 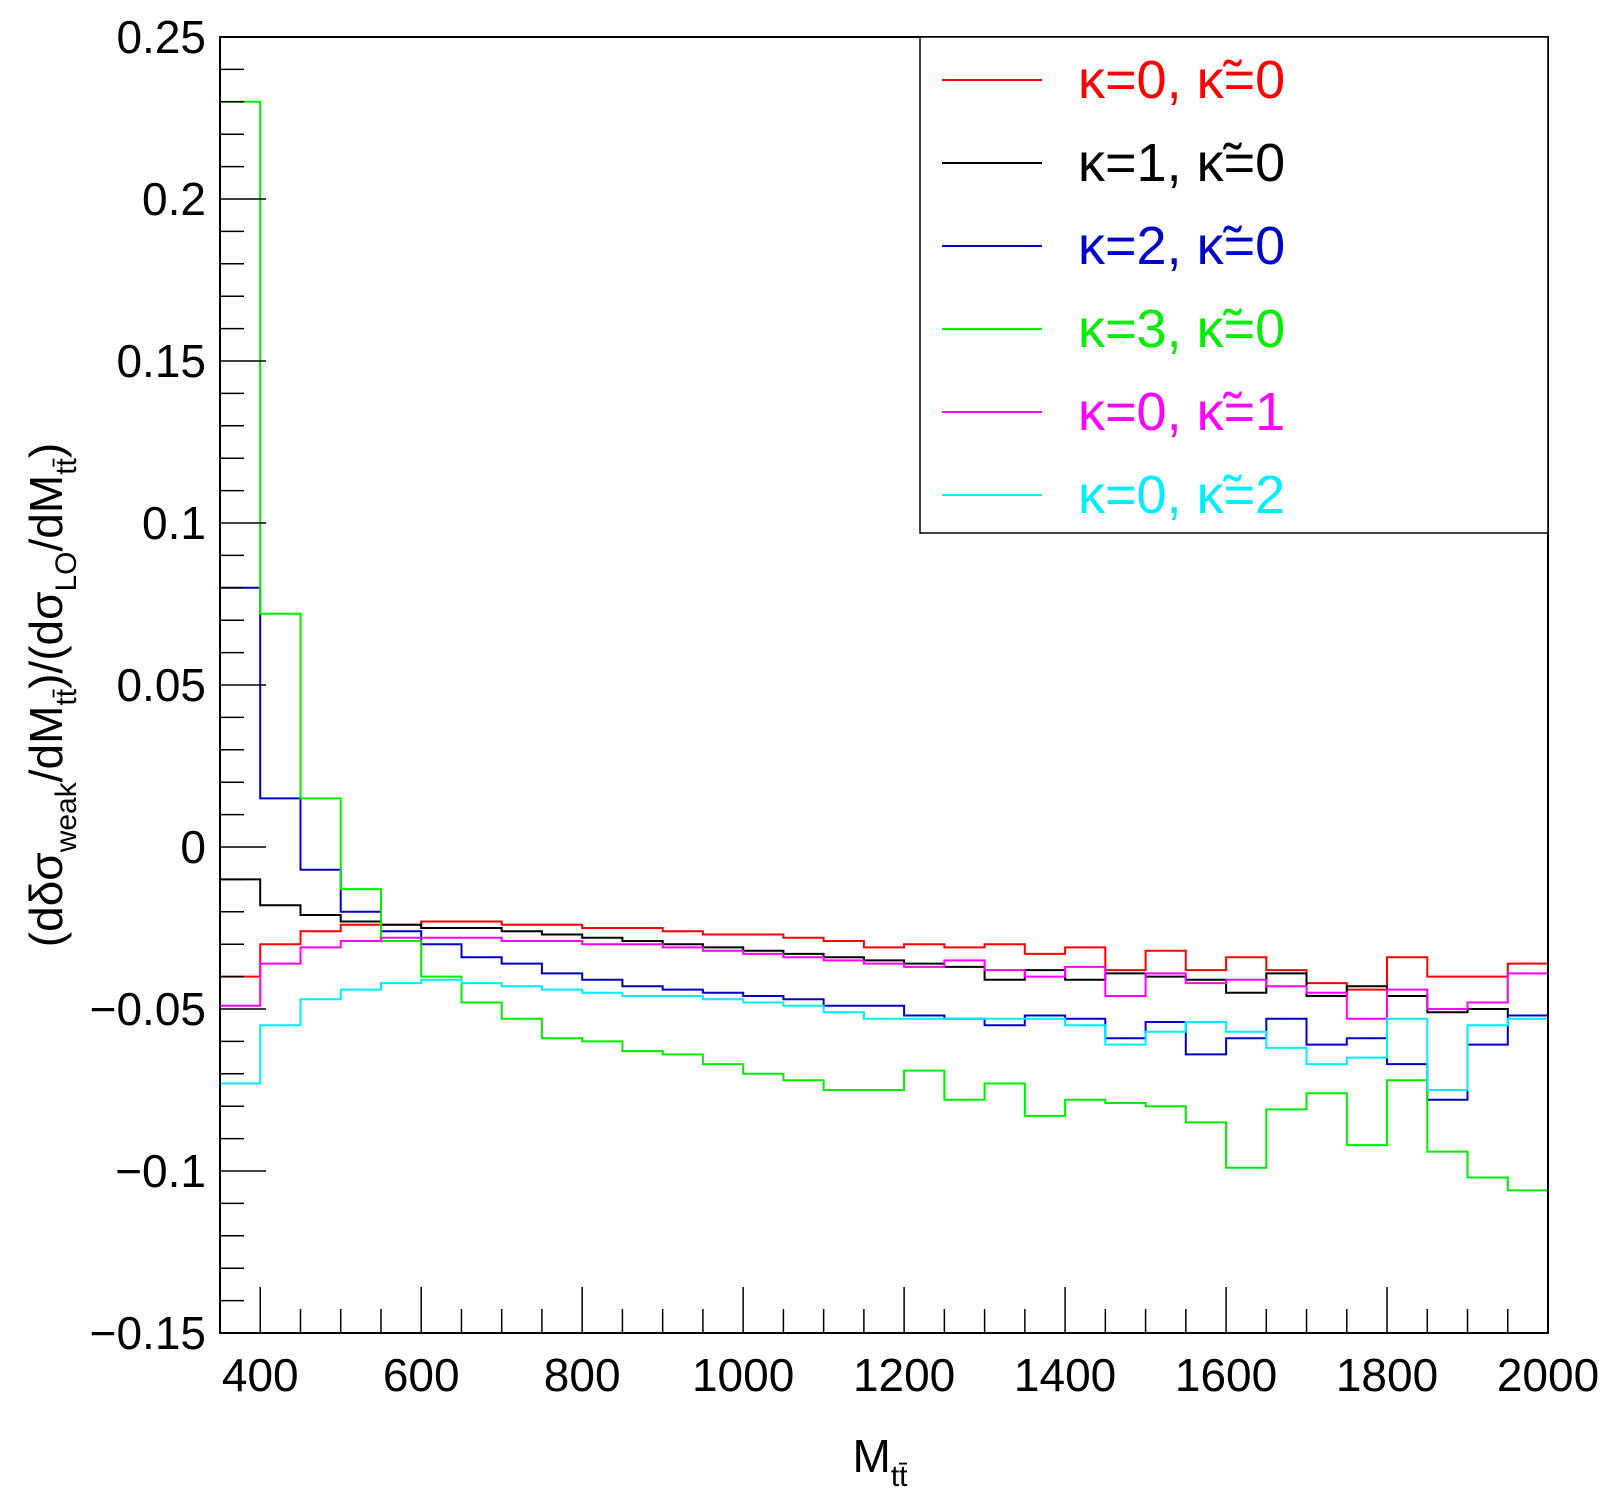 What do you see at coordinates (174, 523) in the screenshot?
I see `y-tick-label: 0.1` at bounding box center [174, 523].